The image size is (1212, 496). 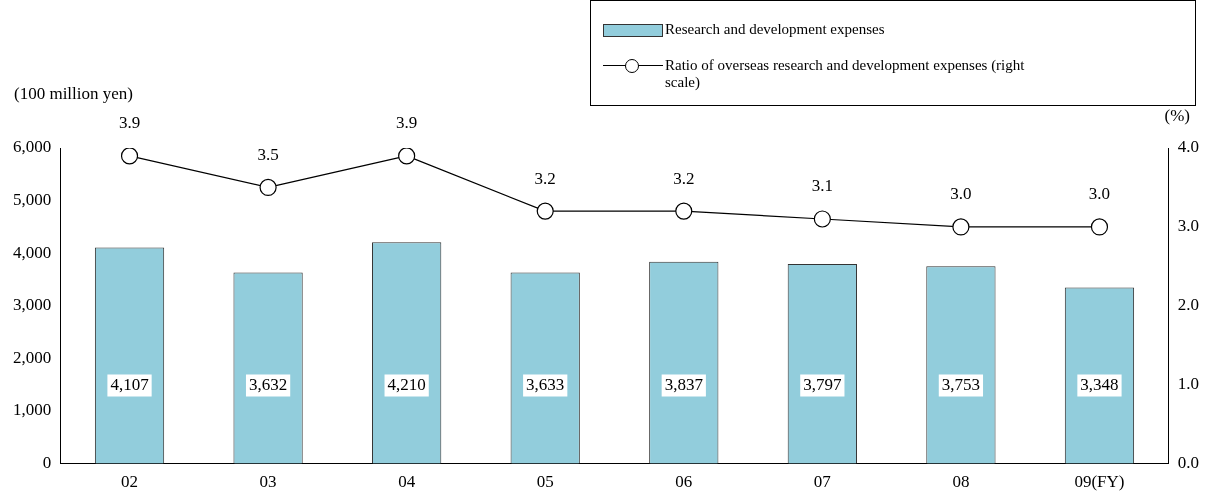 I want to click on legend-label: Ratio of overseas research and development expenses (right scale), so click(x=845, y=74).